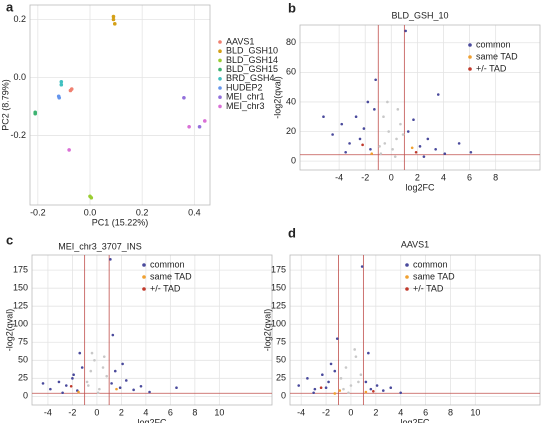 This screenshot has height=423, width=548. Describe the element at coordinates (167, 264) in the screenshot. I see `legend-label: common` at that location.